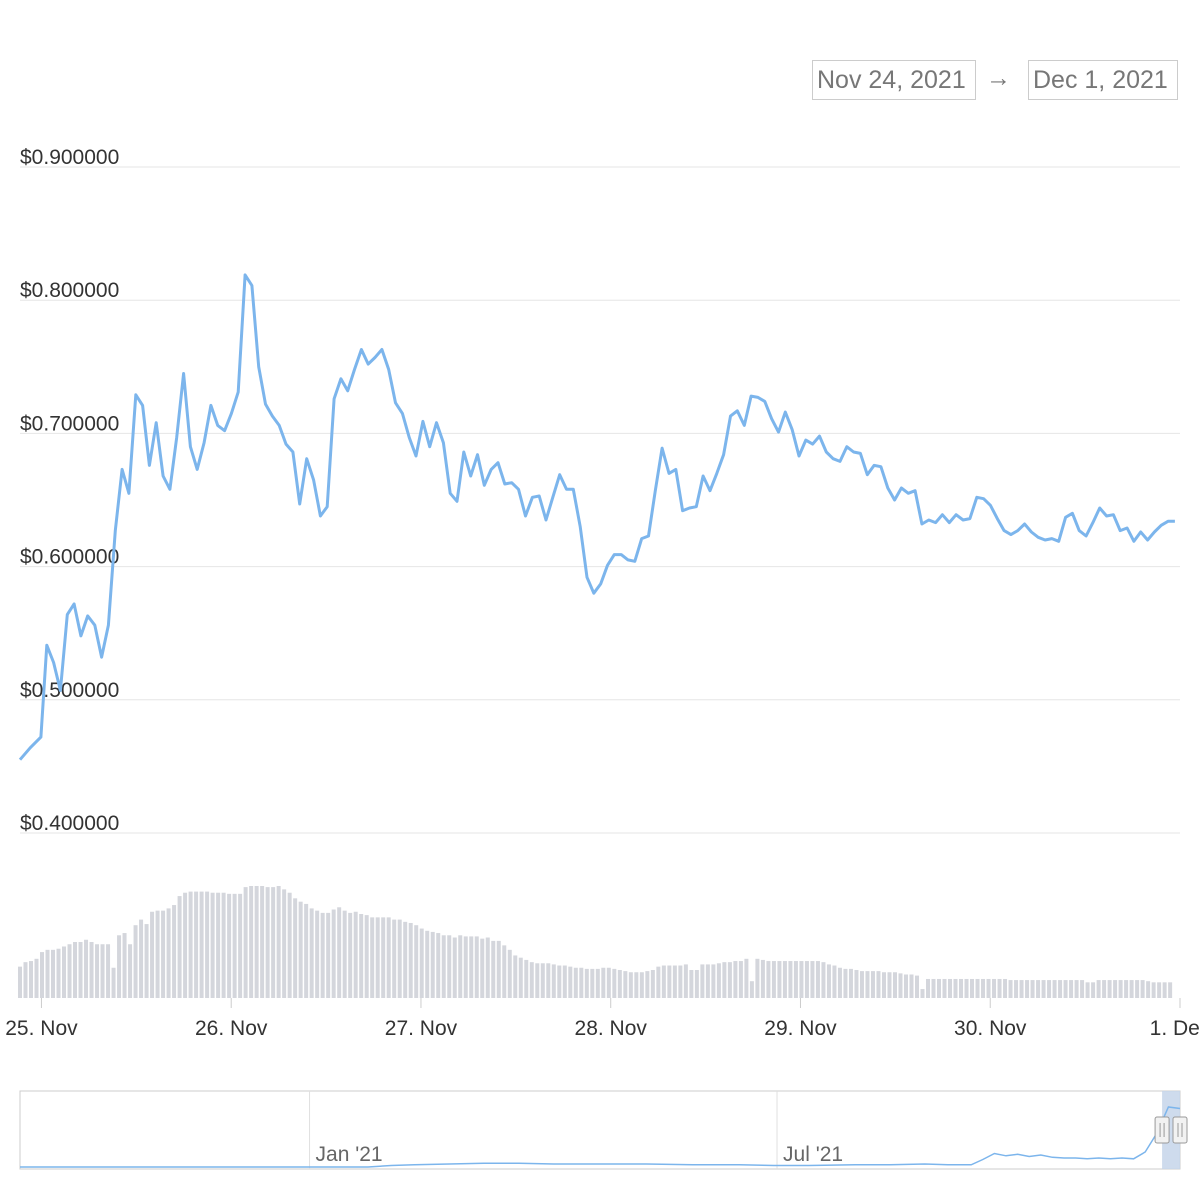 The image size is (1200, 1200). I want to click on y-tick-label: $0.500000, so click(69, 690).